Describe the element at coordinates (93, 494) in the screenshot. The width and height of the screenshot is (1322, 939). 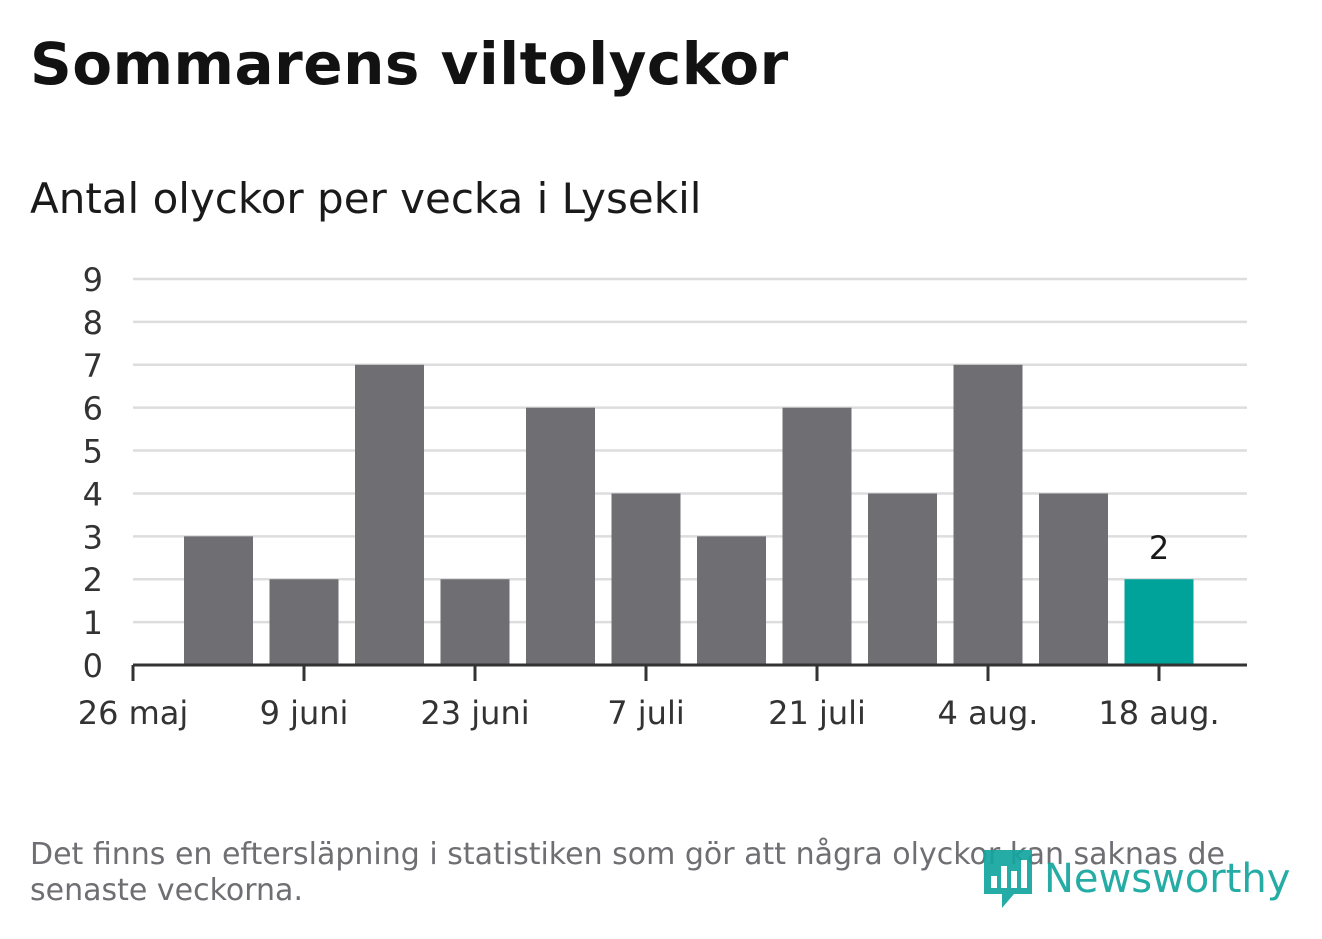
I see `y-tick-label: 4` at that location.